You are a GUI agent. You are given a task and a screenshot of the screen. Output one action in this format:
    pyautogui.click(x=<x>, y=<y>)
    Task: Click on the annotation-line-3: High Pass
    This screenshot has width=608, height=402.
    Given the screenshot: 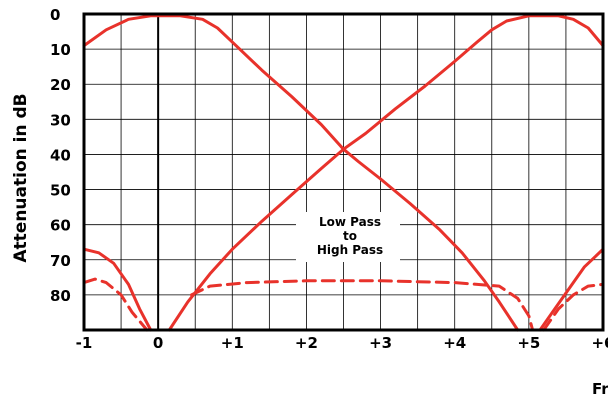 What is the action you would take?
    pyautogui.click(x=350, y=250)
    